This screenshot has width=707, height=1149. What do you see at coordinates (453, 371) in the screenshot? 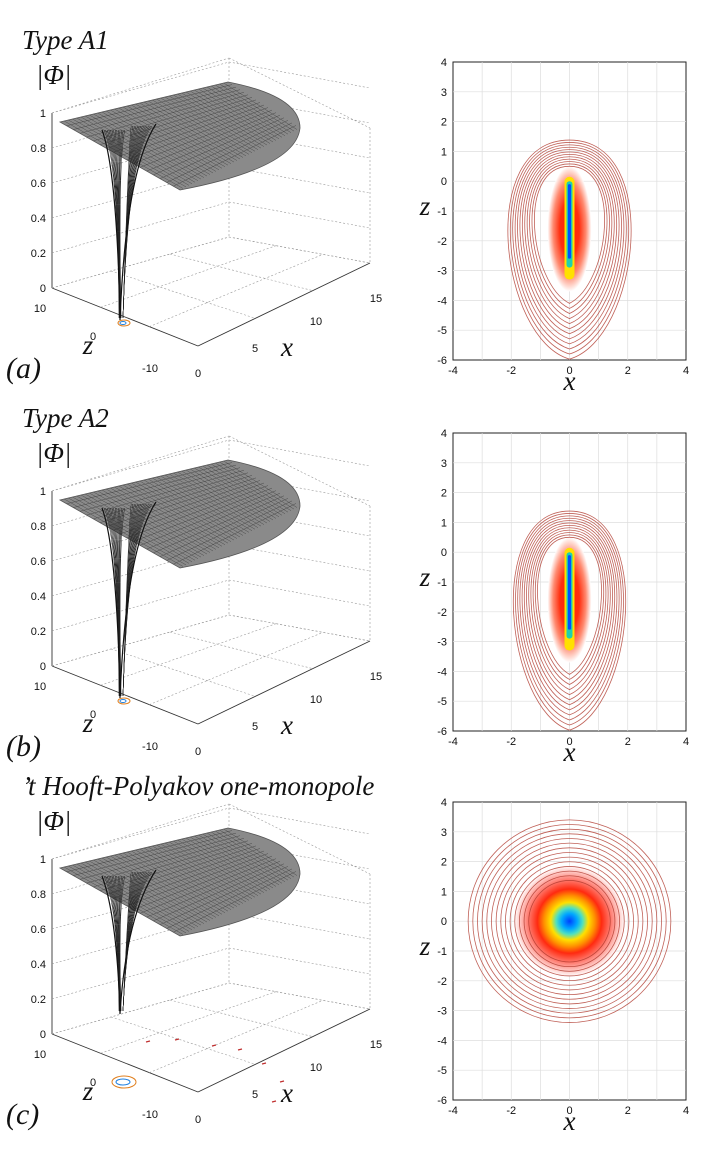
I see `contour-x-tick: -4` at bounding box center [453, 371].